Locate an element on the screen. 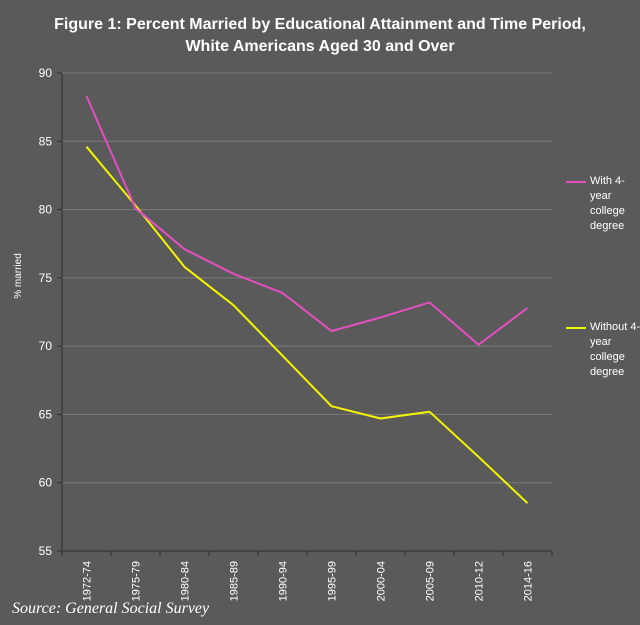  legend-swatch-with-degree is located at coordinates (576, 182).